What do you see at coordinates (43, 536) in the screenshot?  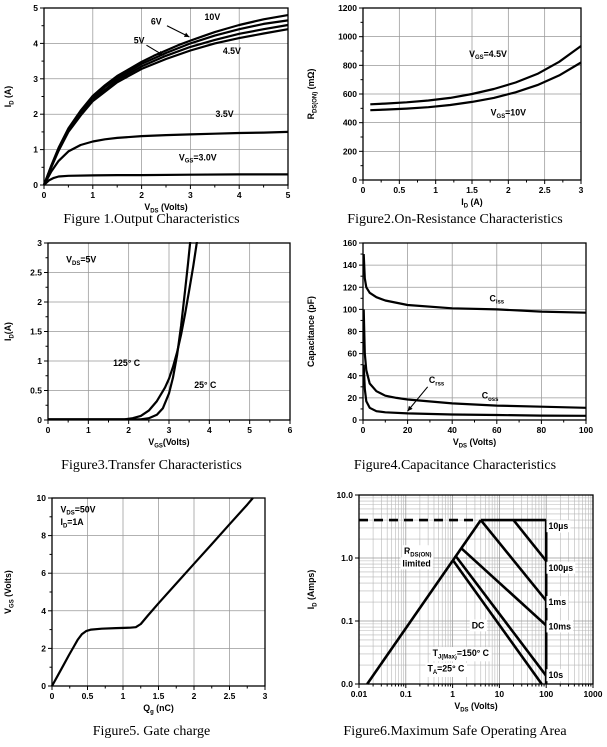 I see `svg-text: 8` at bounding box center [43, 536].